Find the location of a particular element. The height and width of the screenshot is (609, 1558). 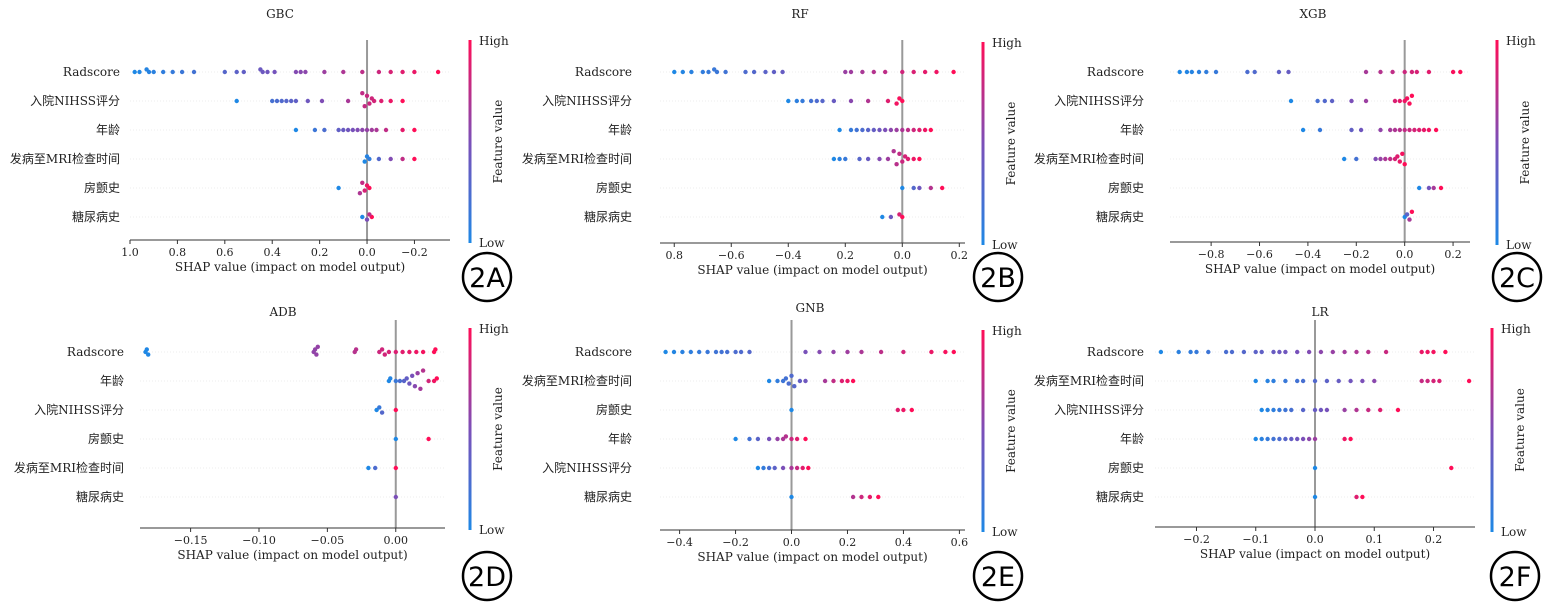

x-tick-label: −0.6 is located at coordinates (1259, 254).